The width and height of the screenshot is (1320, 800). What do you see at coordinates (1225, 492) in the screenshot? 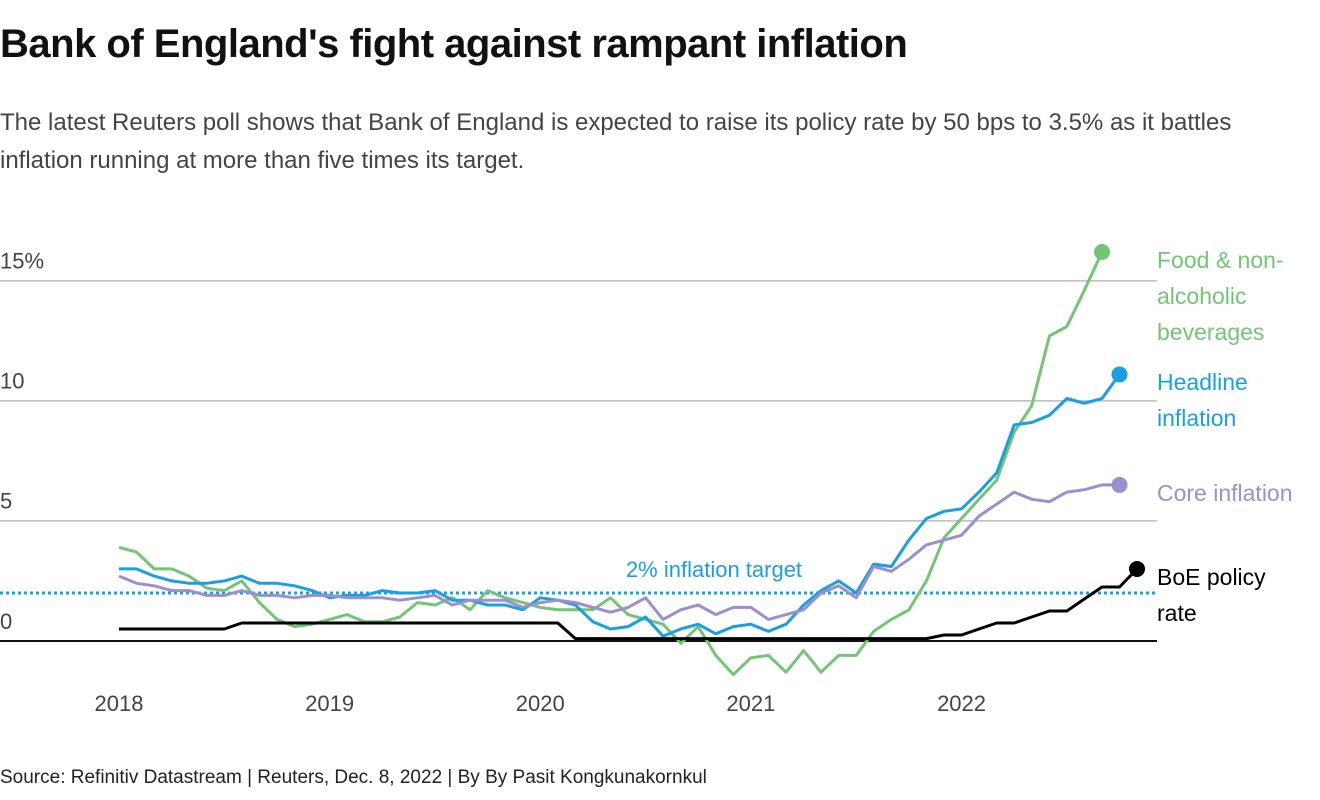
I see `series-label: Core inflation` at bounding box center [1225, 492].